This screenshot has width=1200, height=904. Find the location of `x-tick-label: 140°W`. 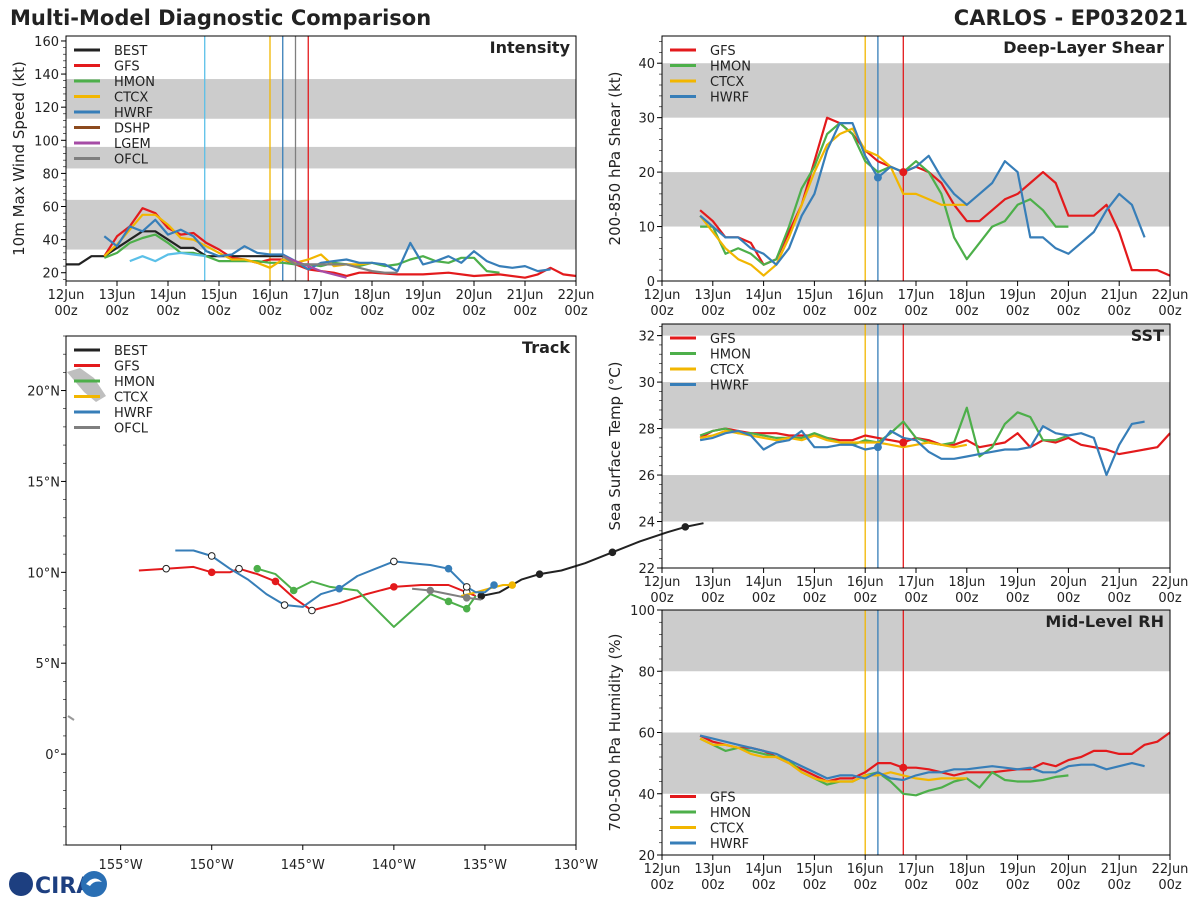

x-tick-label: 140°W is located at coordinates (394, 865).